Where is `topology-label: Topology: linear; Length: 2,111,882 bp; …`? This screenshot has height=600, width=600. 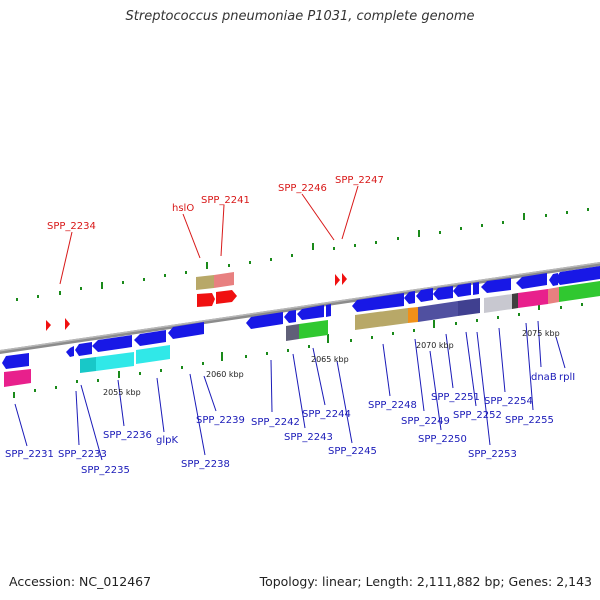
topology-label: Topology: linear; Length: 2,111,882 bp; … is located at coordinates (425, 581).